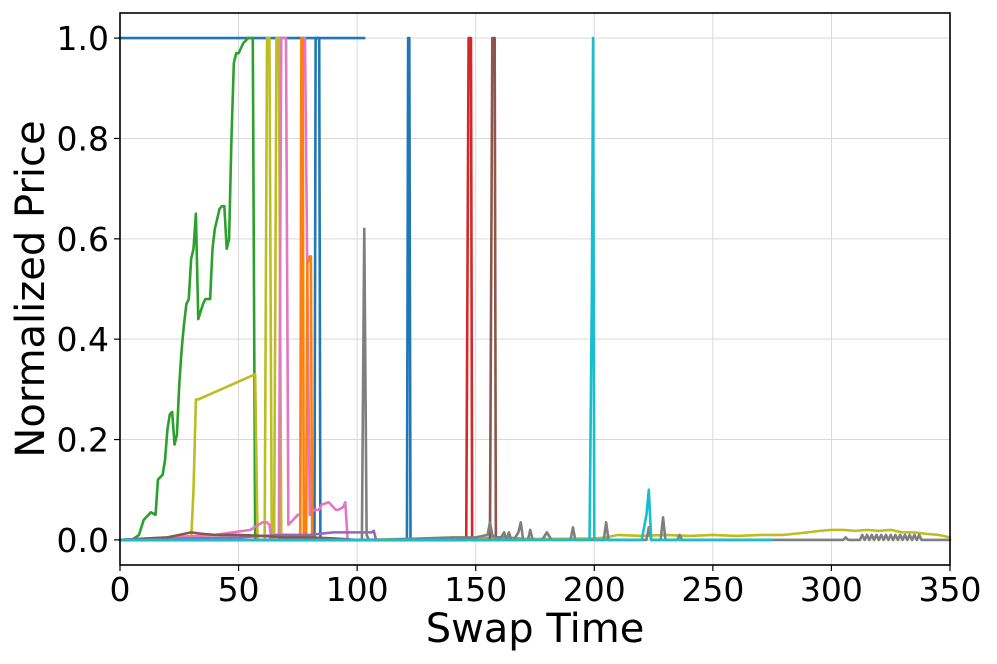  Describe the element at coordinates (475, 589) in the screenshot. I see `x-tick-label: 150` at that location.